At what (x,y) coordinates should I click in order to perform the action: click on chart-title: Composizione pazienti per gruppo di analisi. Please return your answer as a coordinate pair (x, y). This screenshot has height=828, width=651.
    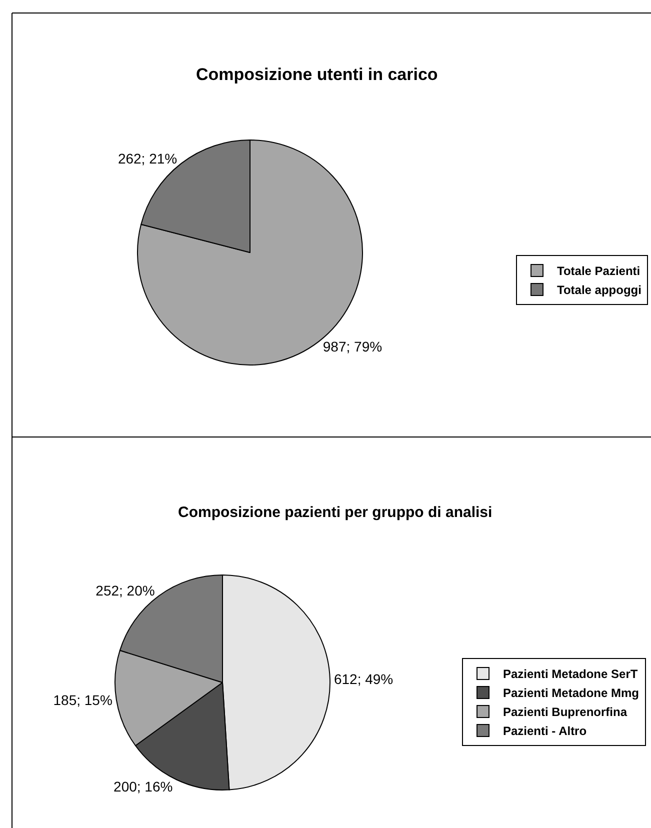
    Looking at the image, I should click on (335, 512).